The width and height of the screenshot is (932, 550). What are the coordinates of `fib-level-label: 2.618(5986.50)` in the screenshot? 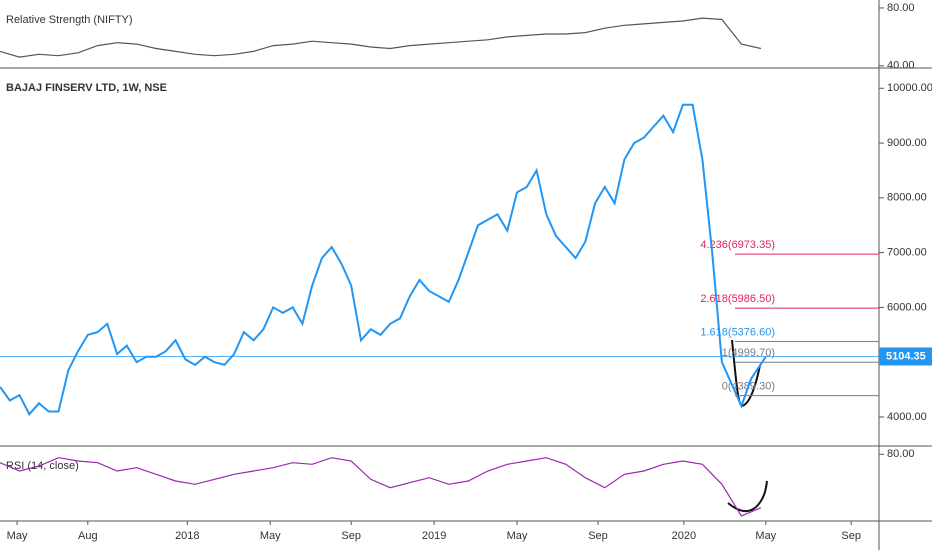 It's located at (737, 299).